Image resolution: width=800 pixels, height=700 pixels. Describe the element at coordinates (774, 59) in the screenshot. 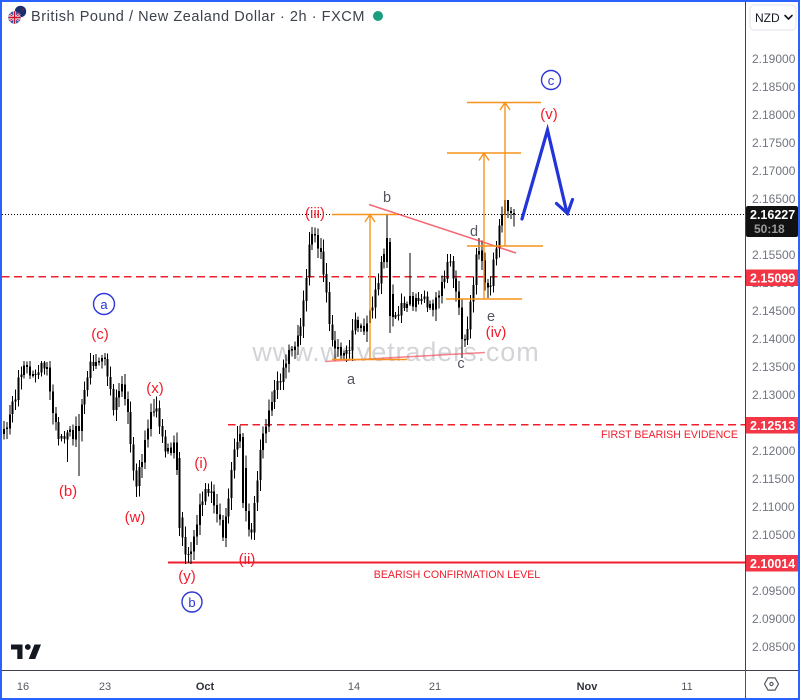

I see `svg-text: 2.19000` at that location.